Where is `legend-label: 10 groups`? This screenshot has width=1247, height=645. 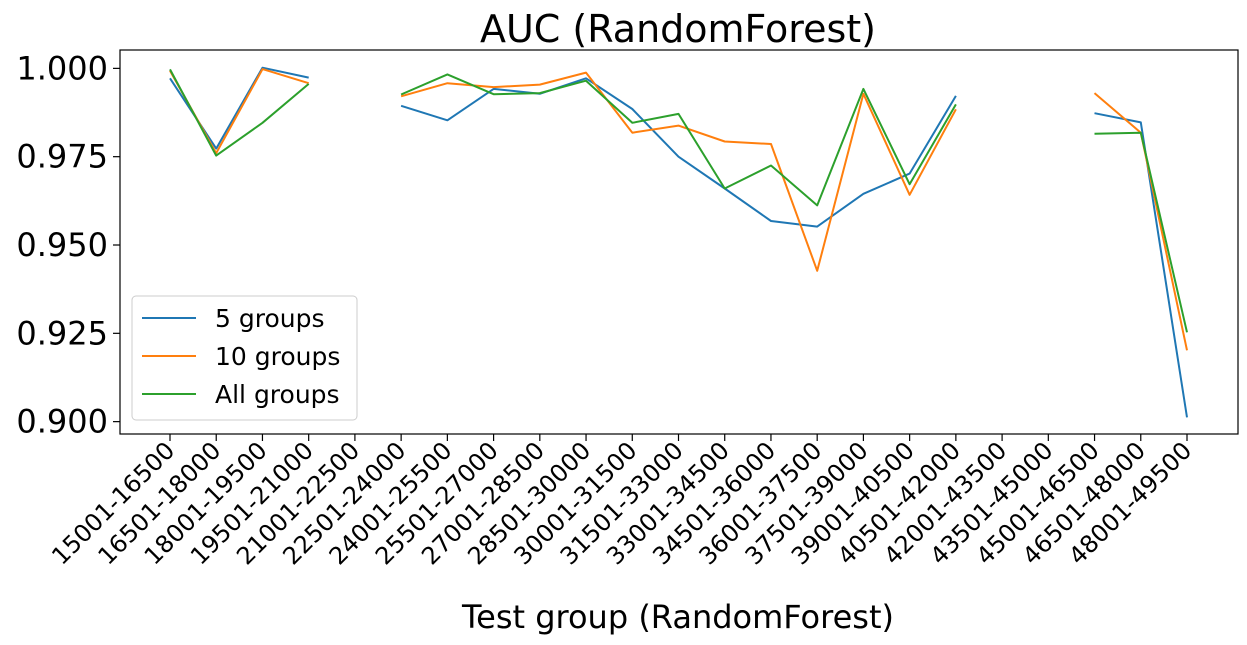 legend-label: 10 groups is located at coordinates (277, 356).